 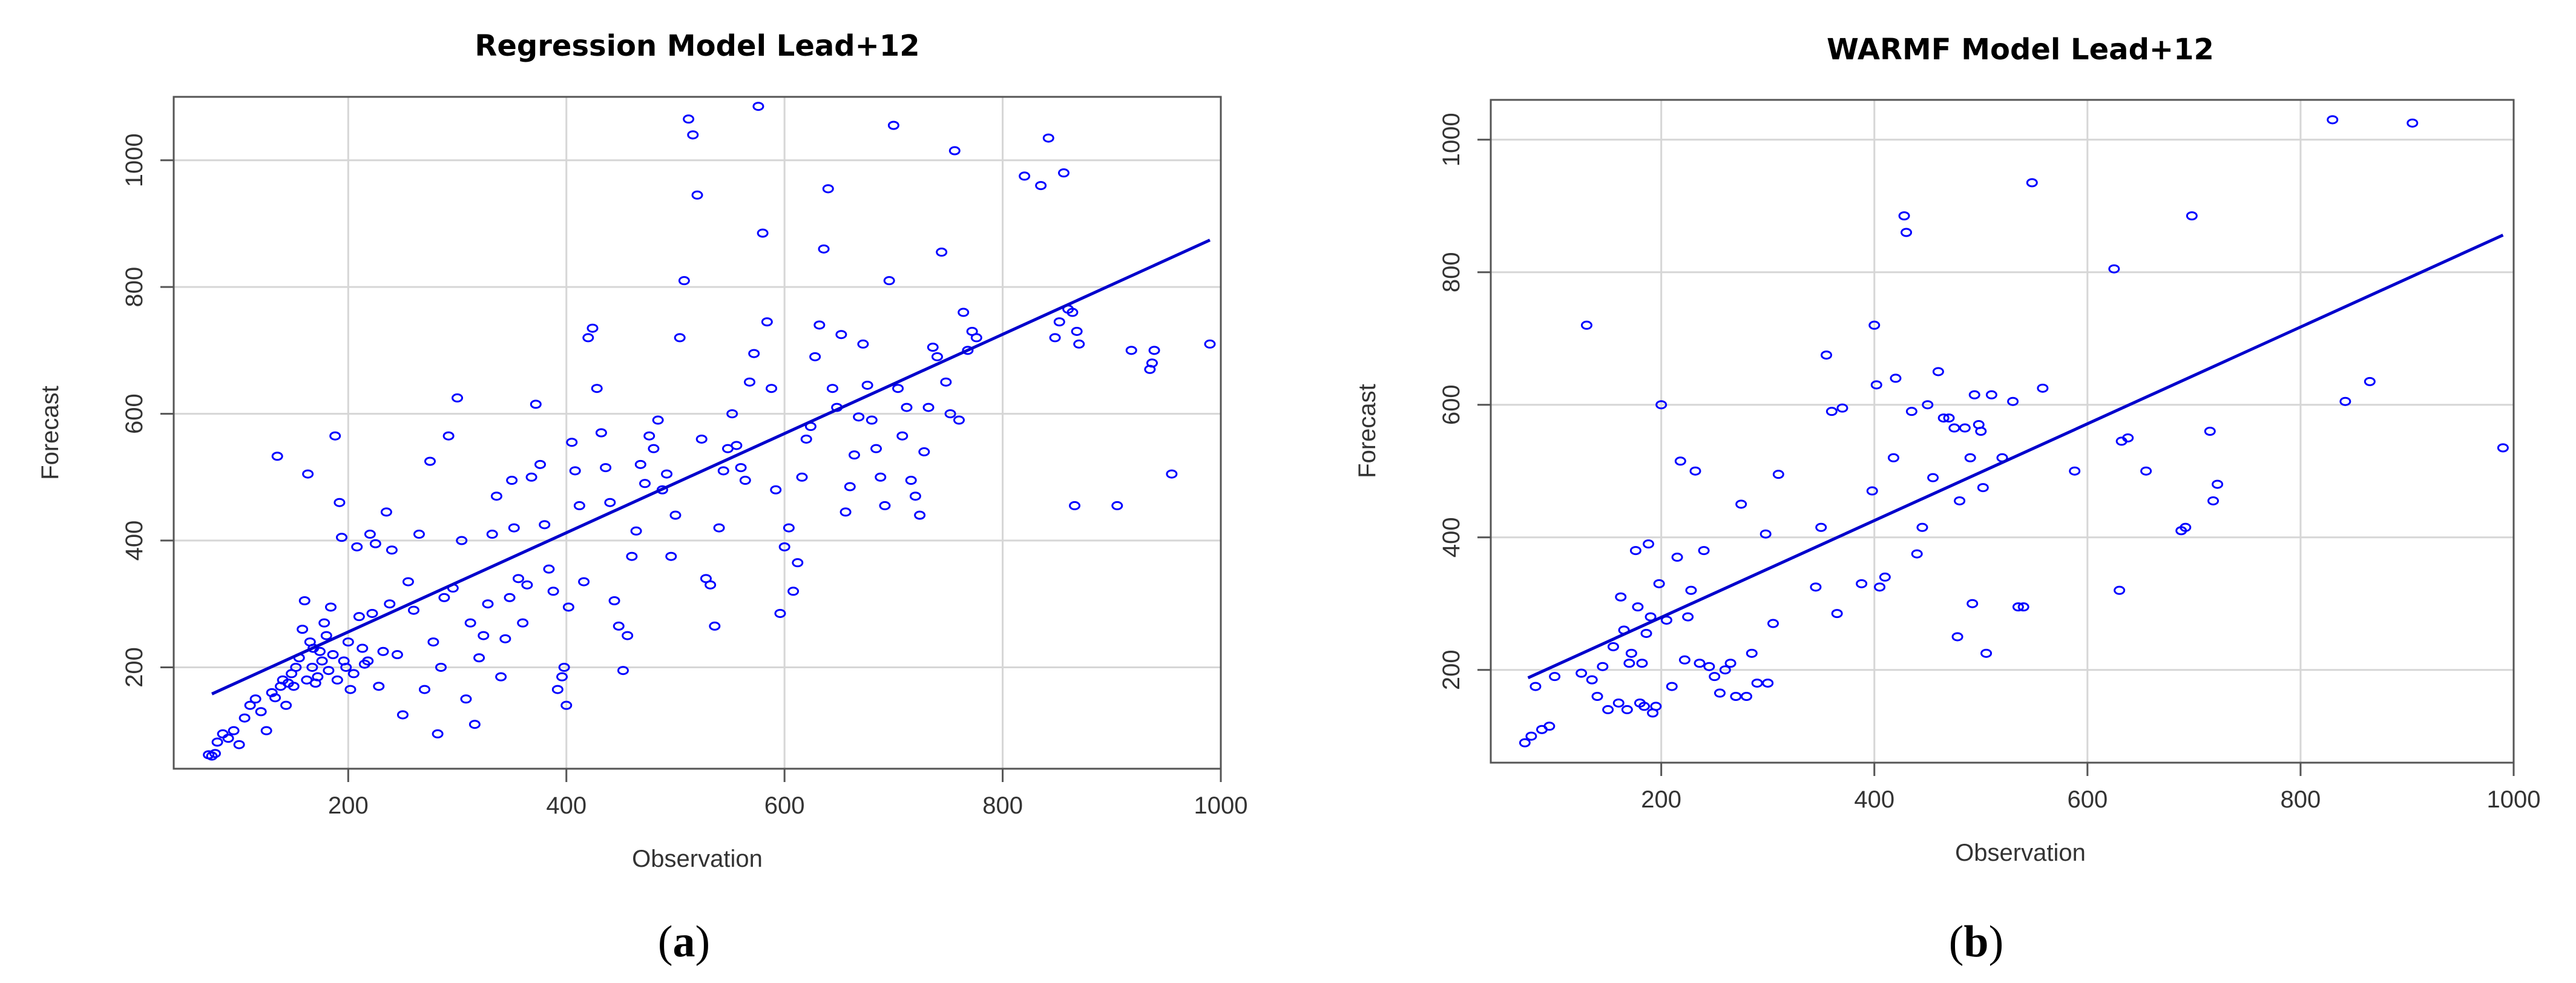 I want to click on x-tick-label: 600, so click(x=784, y=805).